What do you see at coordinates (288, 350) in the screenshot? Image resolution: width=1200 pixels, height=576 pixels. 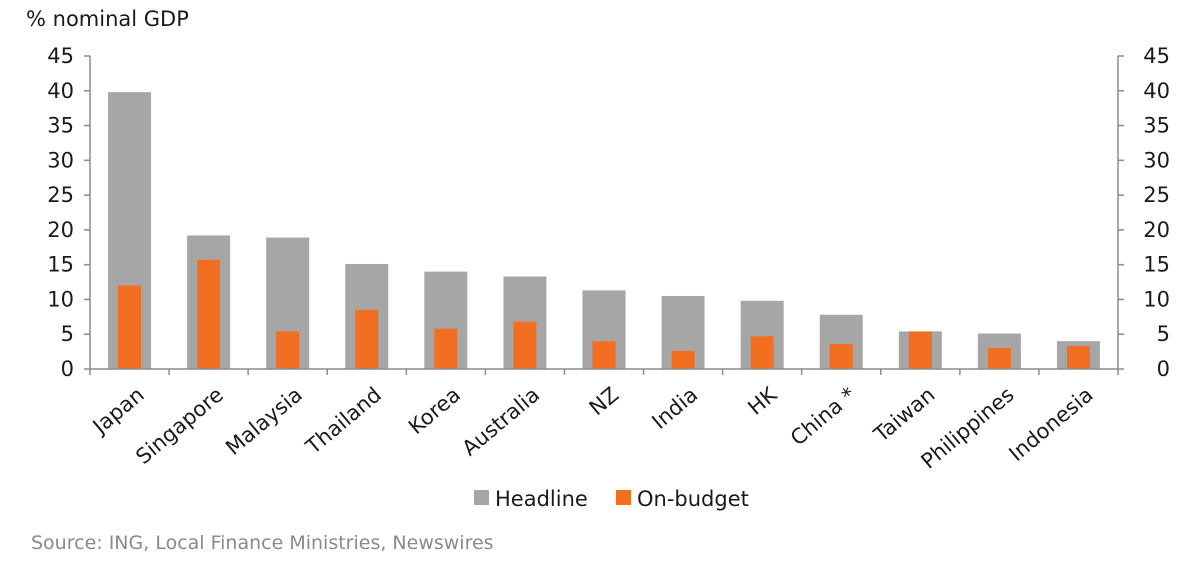 I see `bar-on-budget-malaysia` at bounding box center [288, 350].